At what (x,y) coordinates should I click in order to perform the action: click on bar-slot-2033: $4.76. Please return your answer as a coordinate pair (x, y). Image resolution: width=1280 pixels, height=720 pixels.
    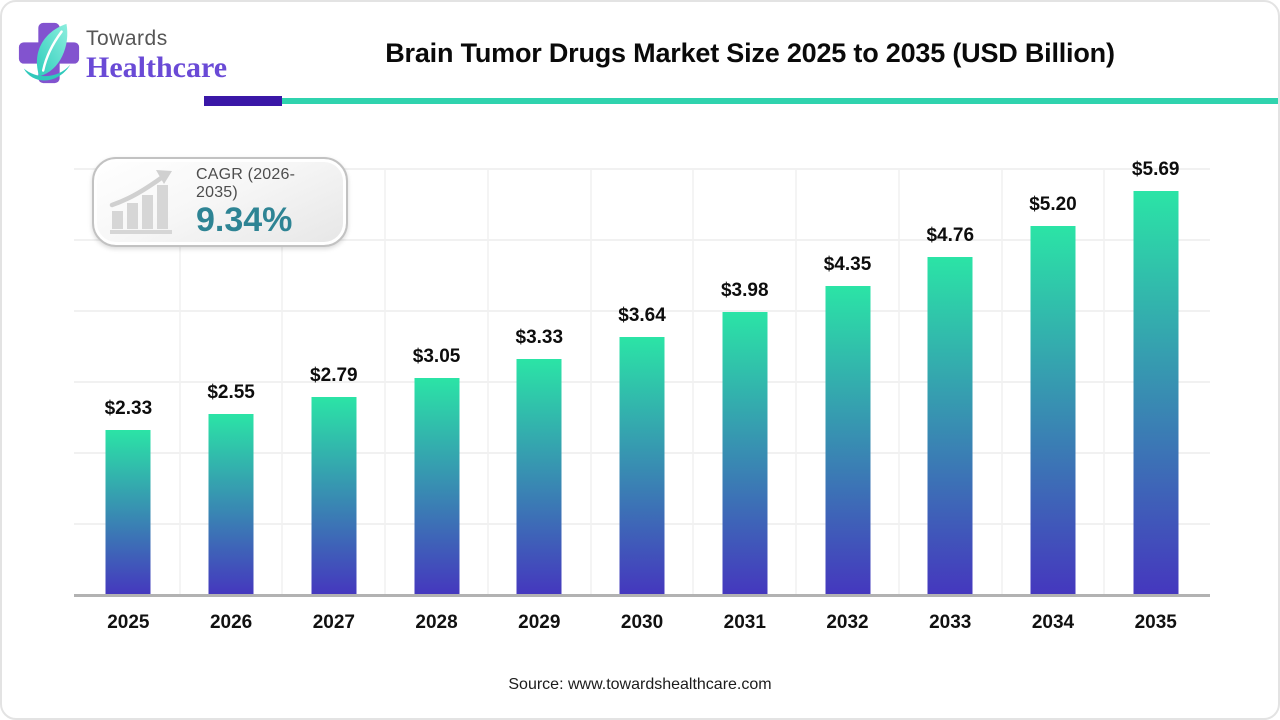
    Looking at the image, I should click on (950, 382).